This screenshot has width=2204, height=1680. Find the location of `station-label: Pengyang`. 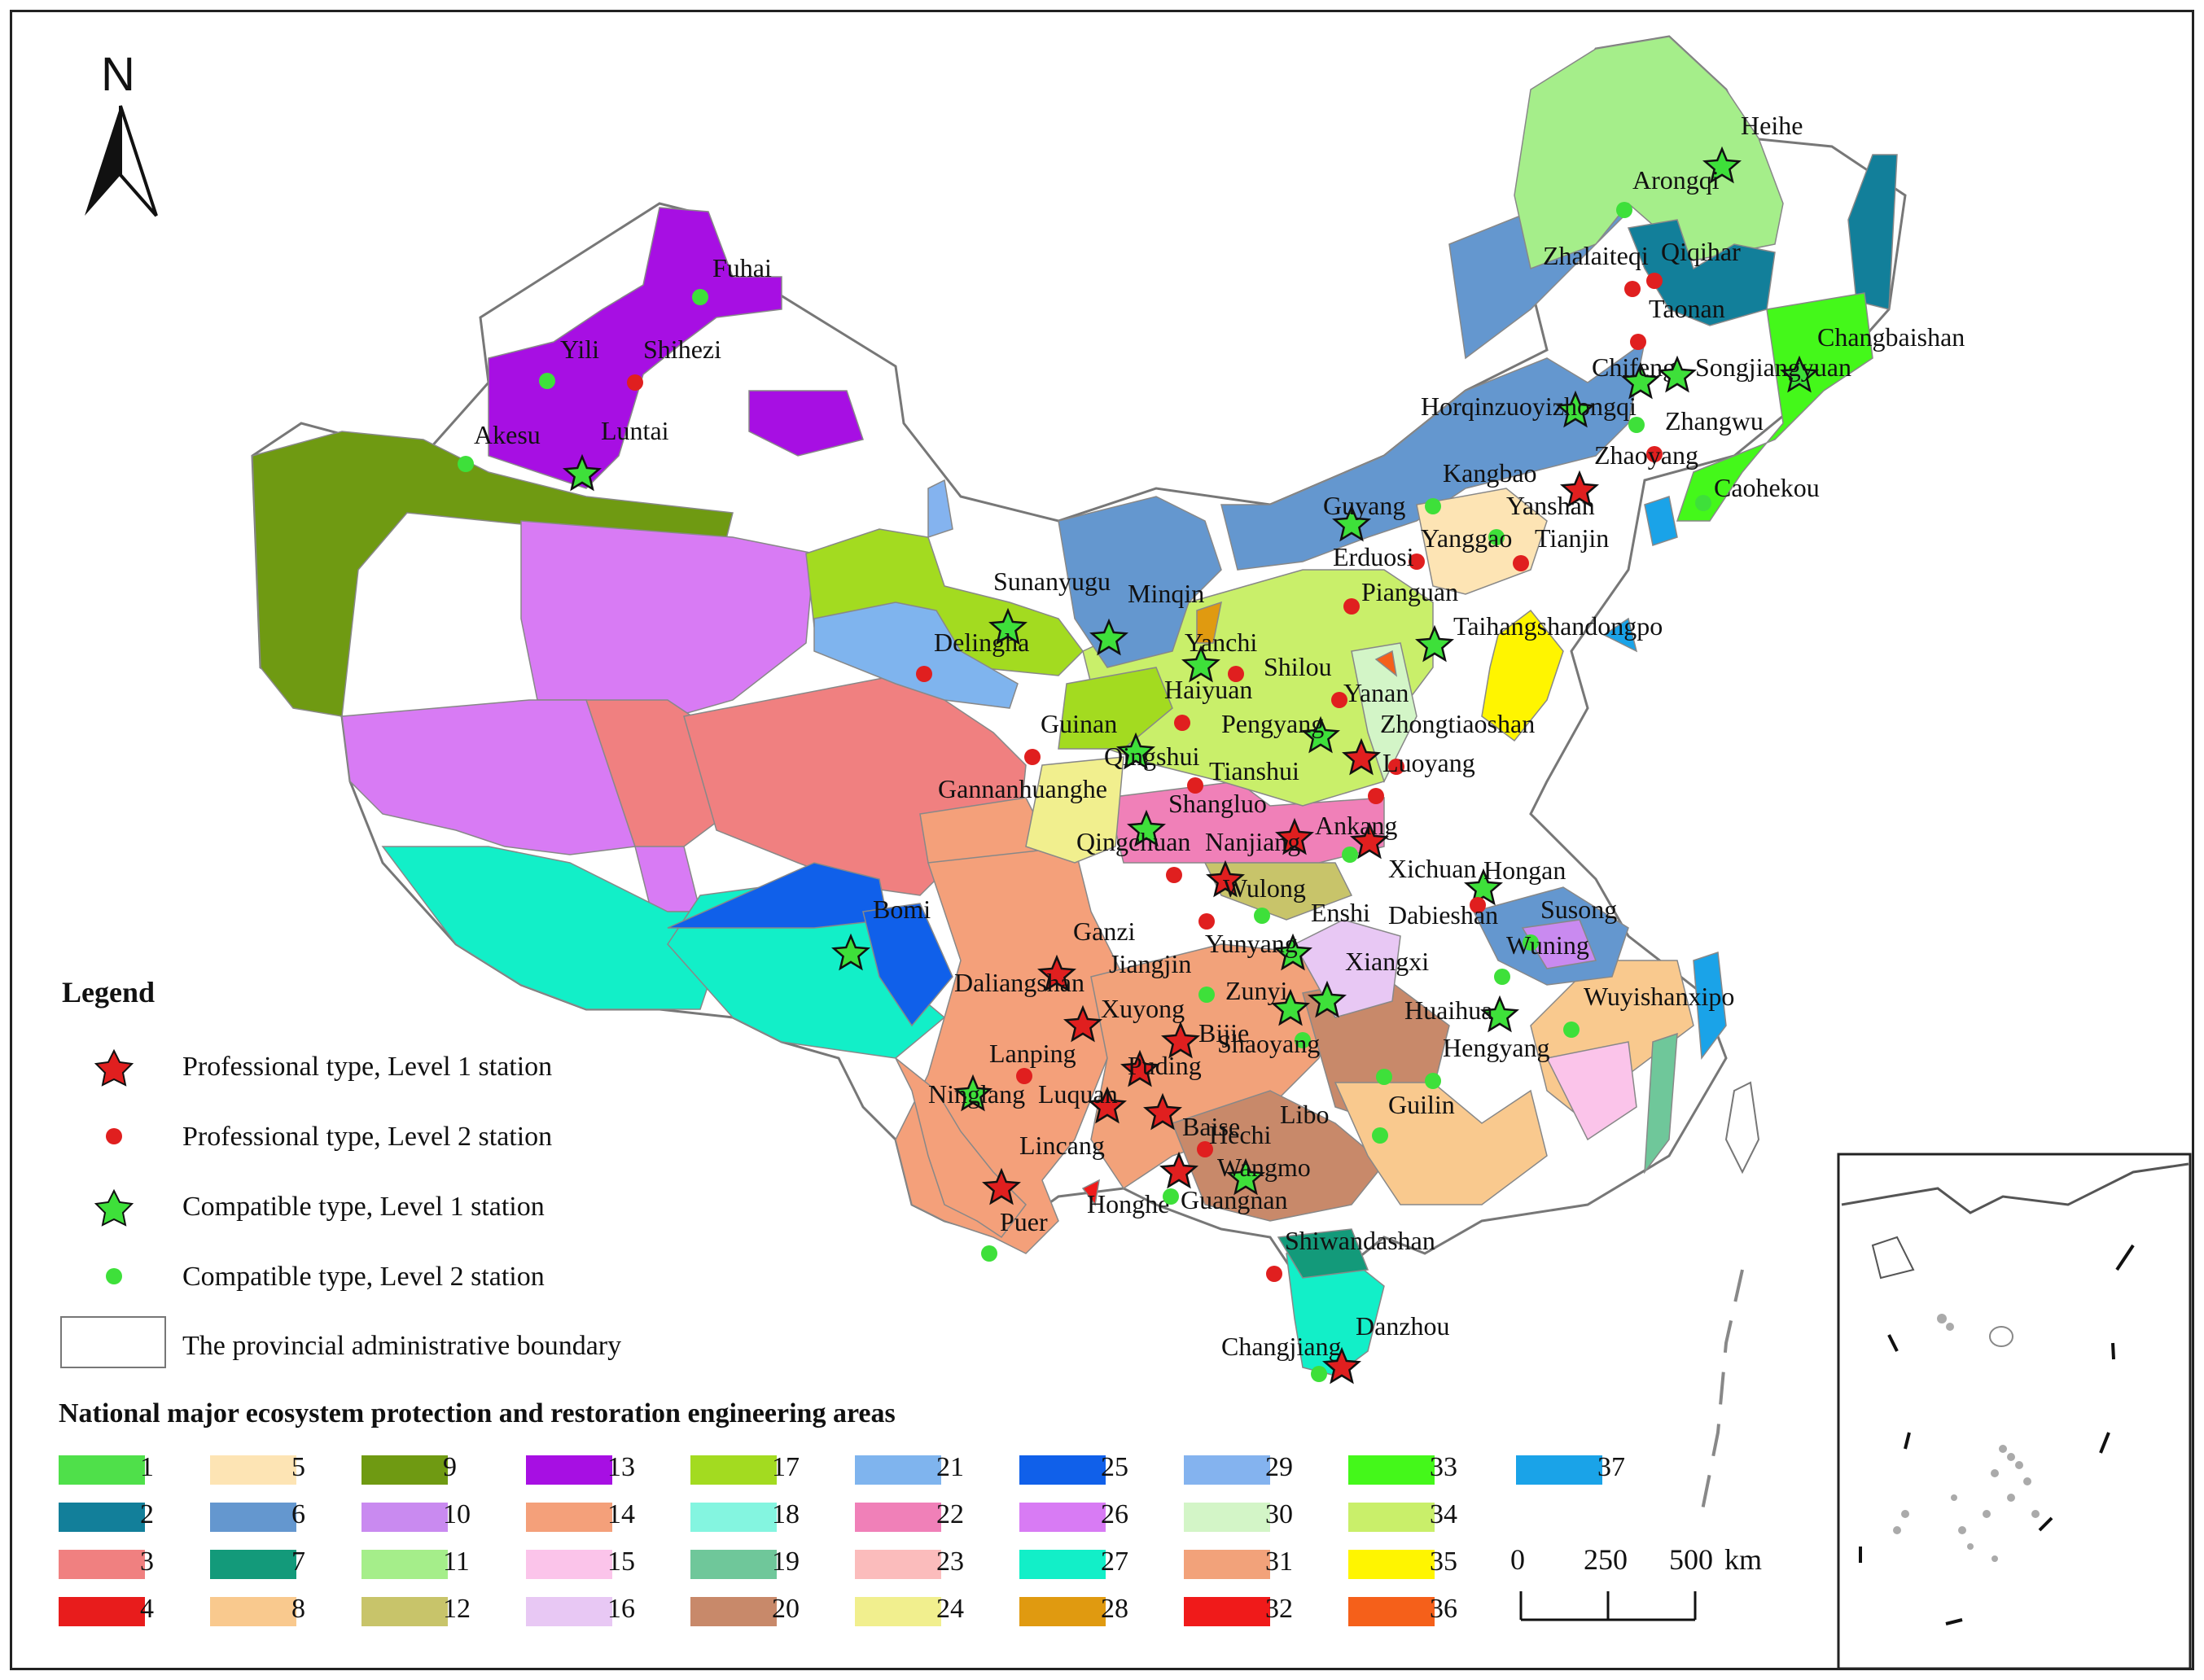

station-label: Pengyang is located at coordinates (1272, 723).